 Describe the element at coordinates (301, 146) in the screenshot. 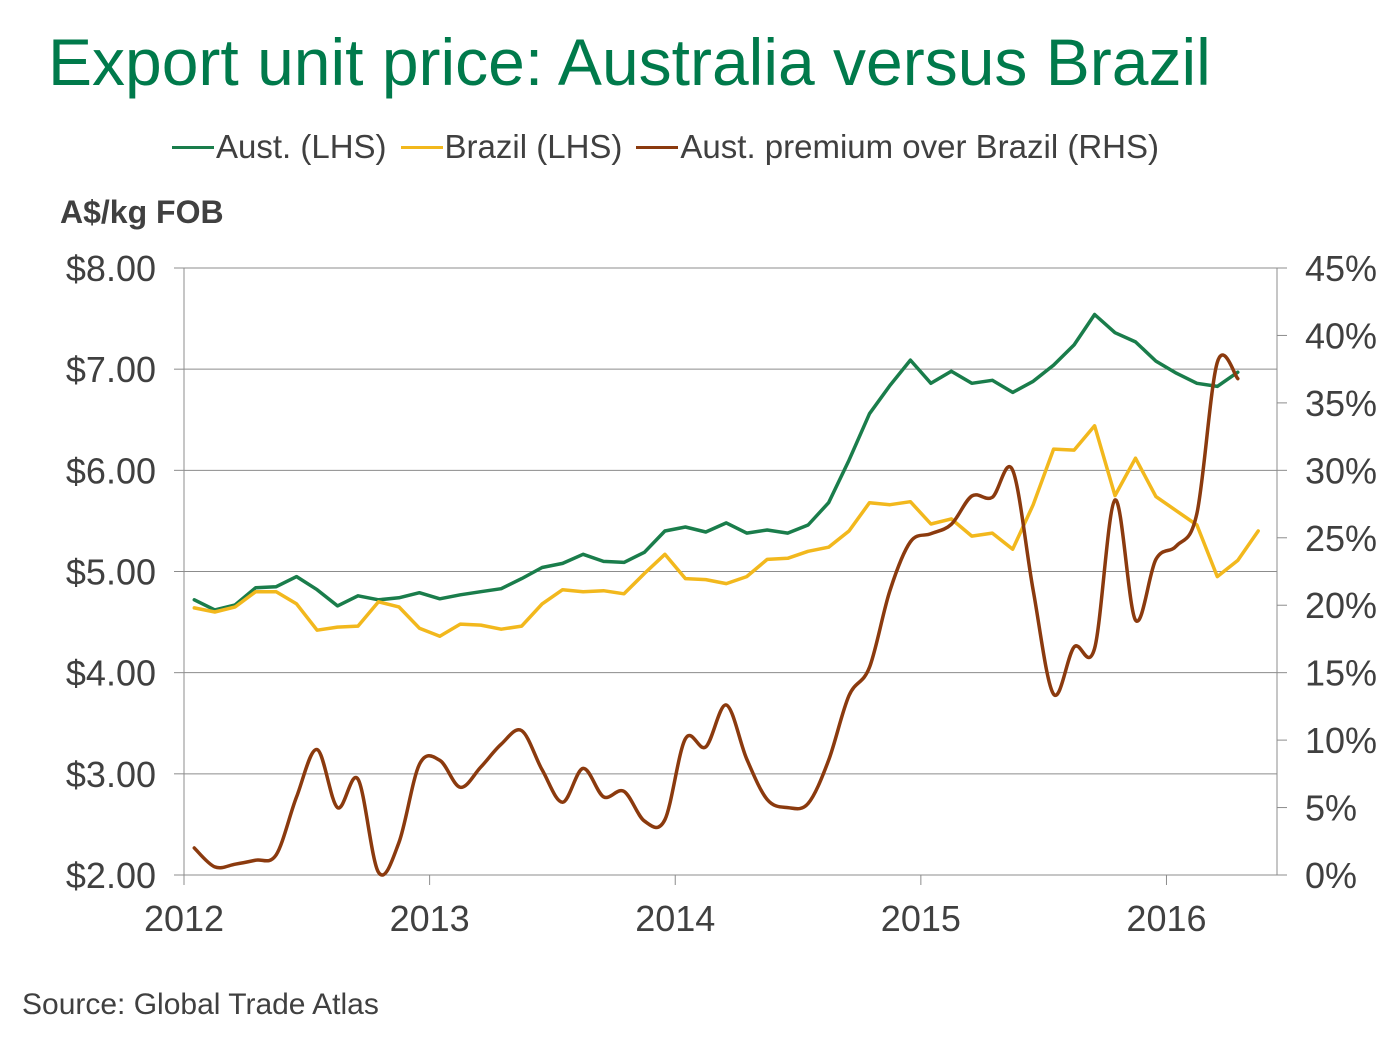

I see `legend-label-aust: Aust. (LHS)` at that location.